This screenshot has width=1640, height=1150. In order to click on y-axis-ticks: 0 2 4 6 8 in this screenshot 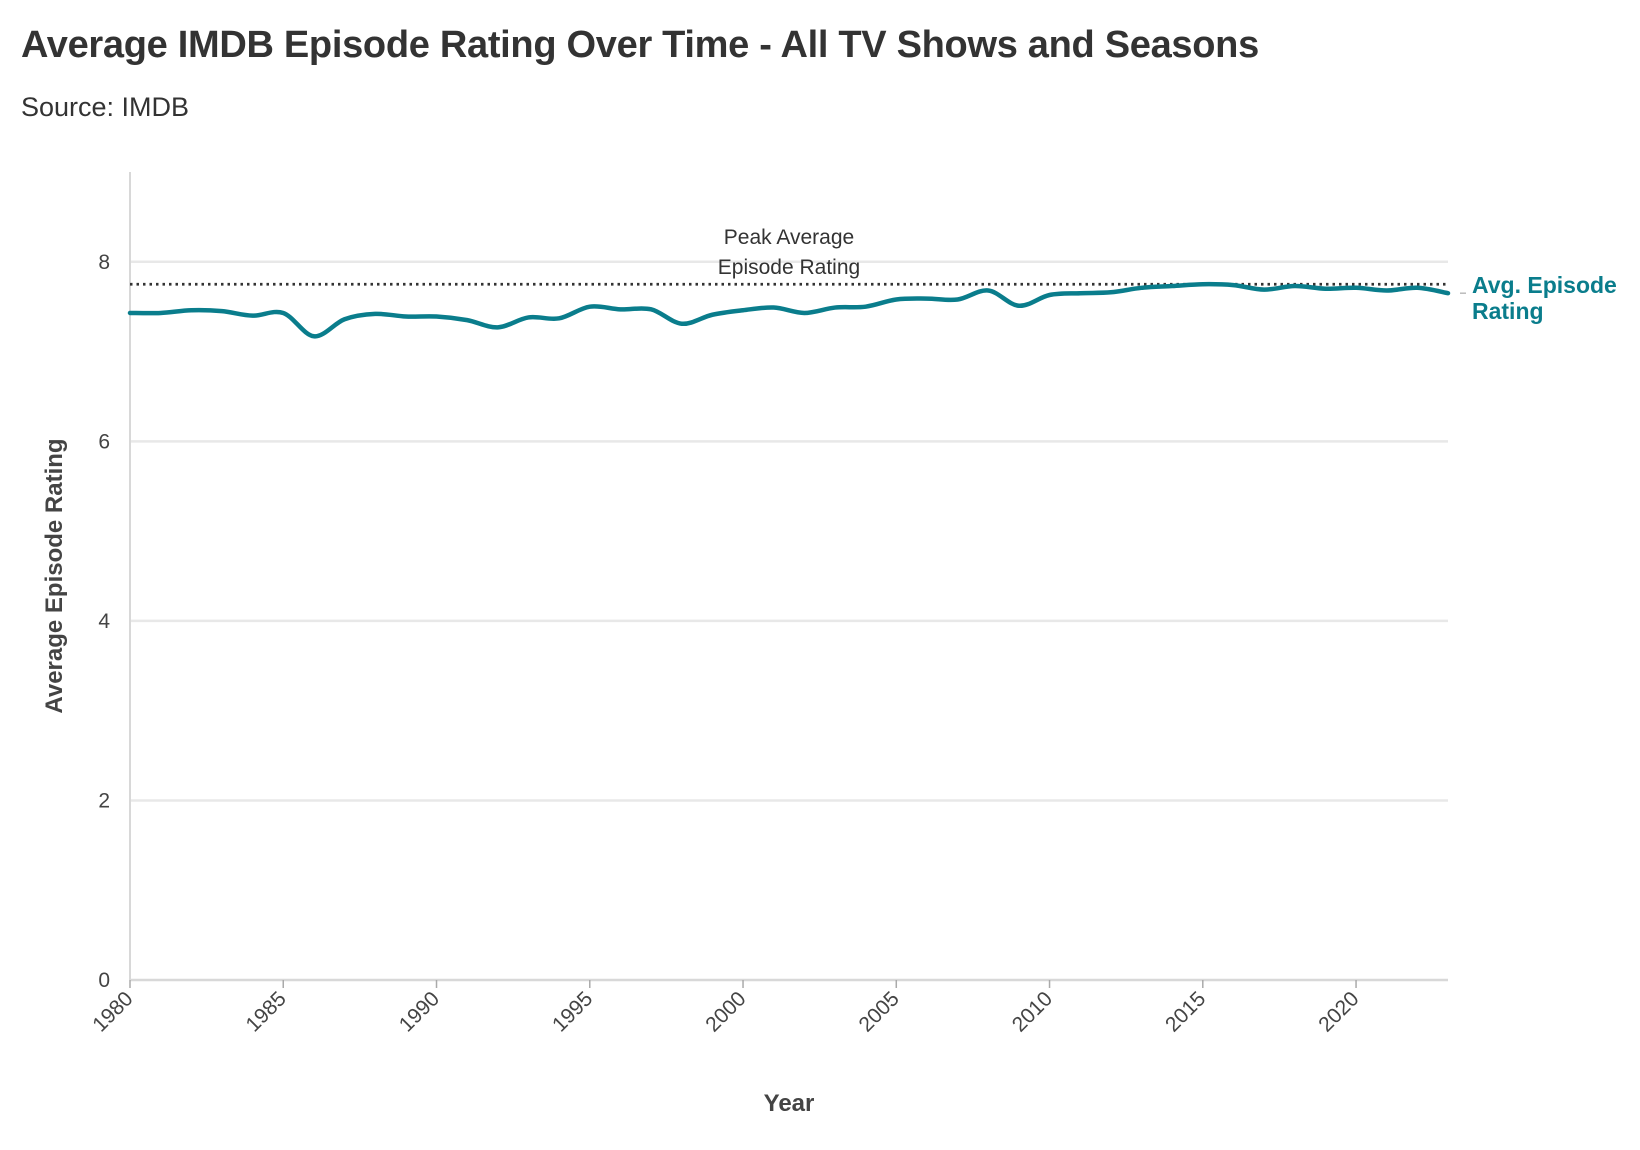, I will do `click(104, 621)`.